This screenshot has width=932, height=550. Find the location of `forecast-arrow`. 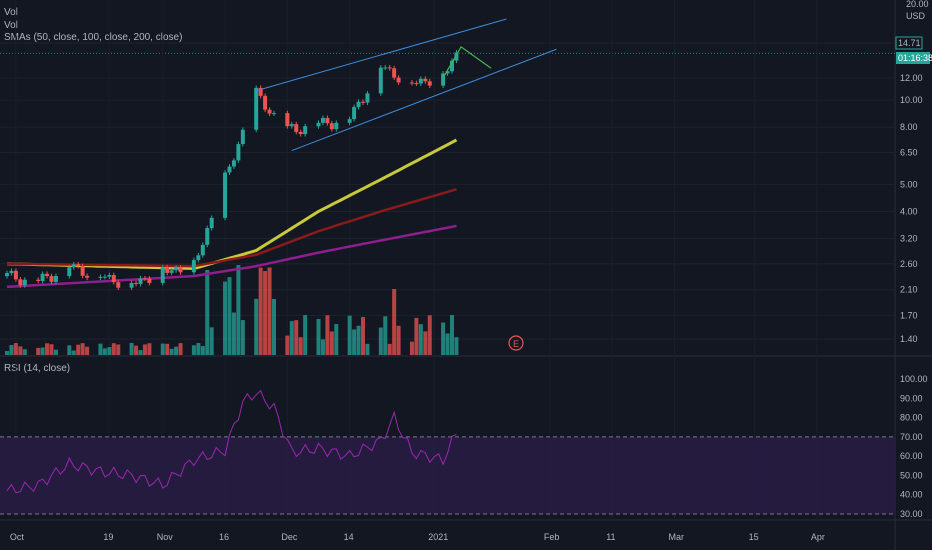

forecast-arrow is located at coordinates (467, 62).